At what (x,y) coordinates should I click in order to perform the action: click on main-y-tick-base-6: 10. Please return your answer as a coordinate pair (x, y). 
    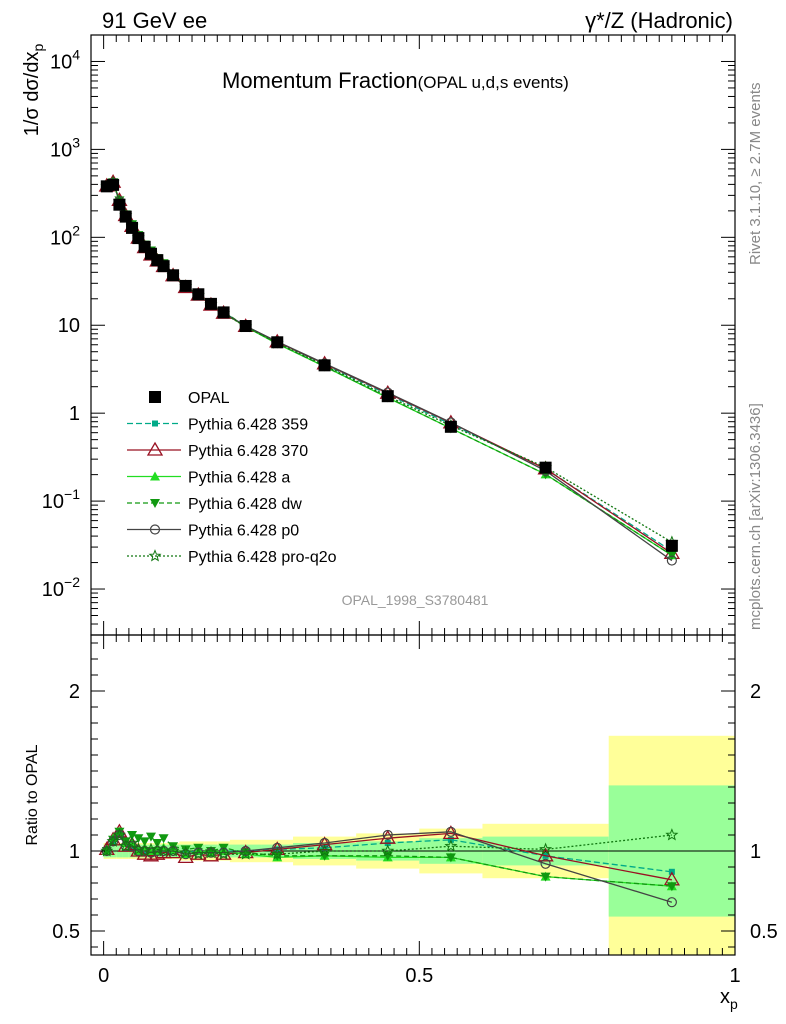
    Looking at the image, I should click on (61, 62).